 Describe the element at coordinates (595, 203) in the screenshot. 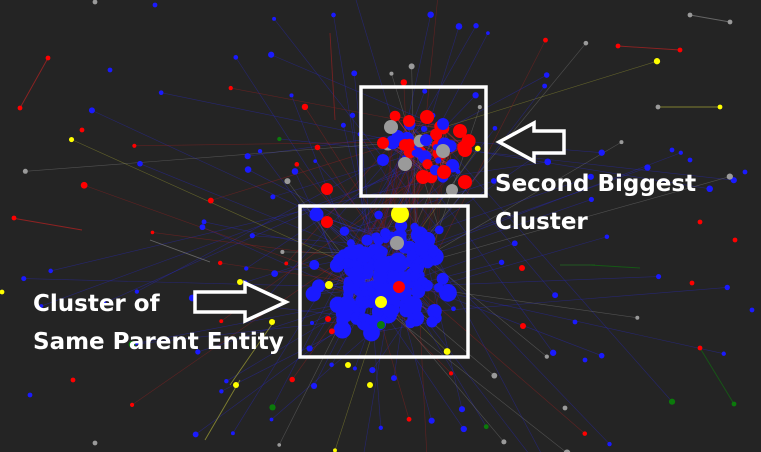

I see `second-biggest-cluster-label: Second Biggest Cluster` at that location.